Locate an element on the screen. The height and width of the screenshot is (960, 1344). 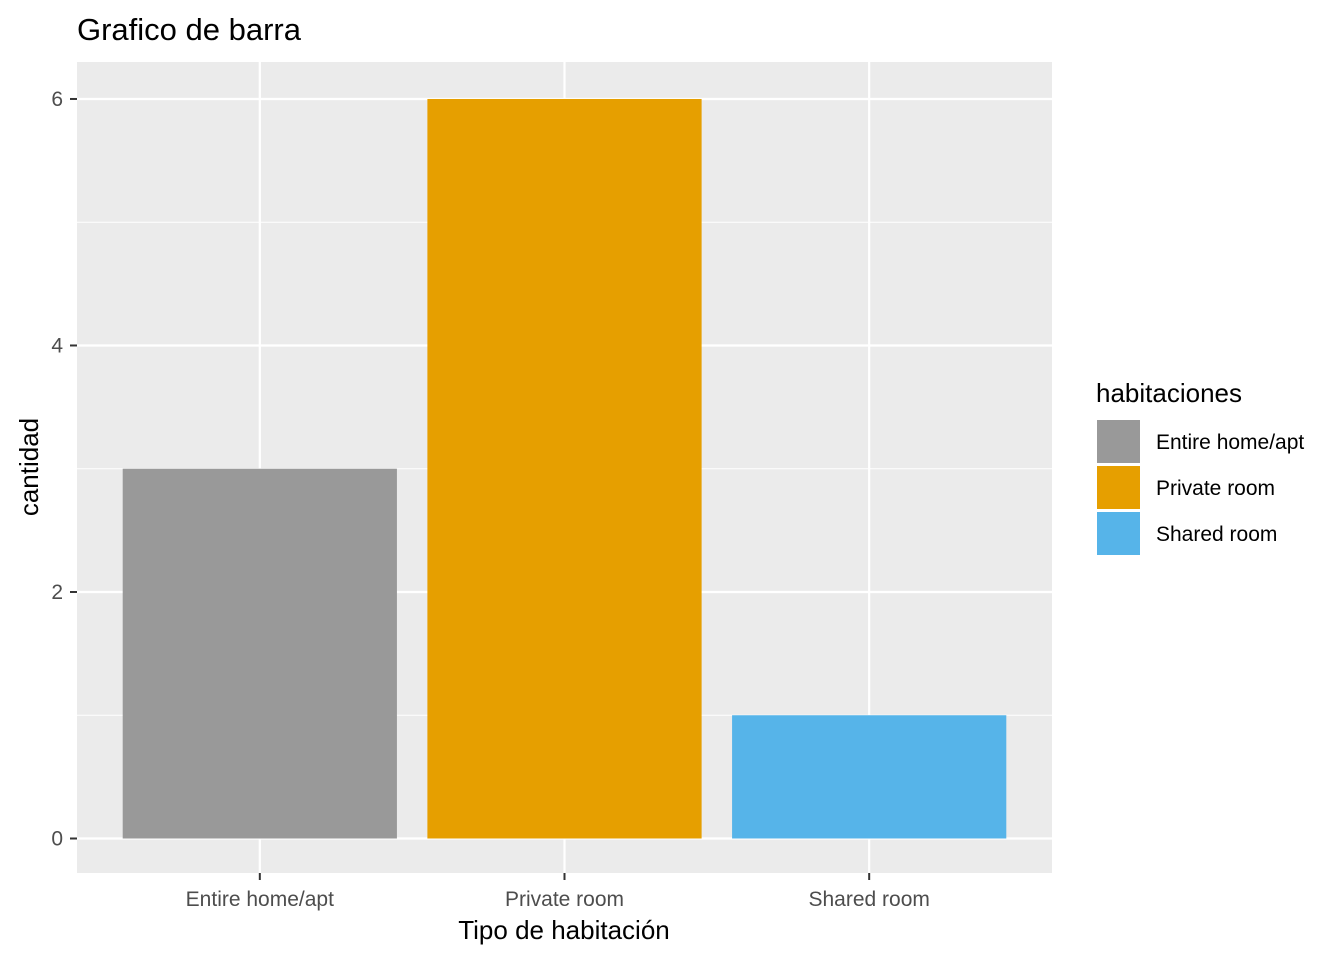
x-tick-label: Shared room is located at coordinates (868, 899).